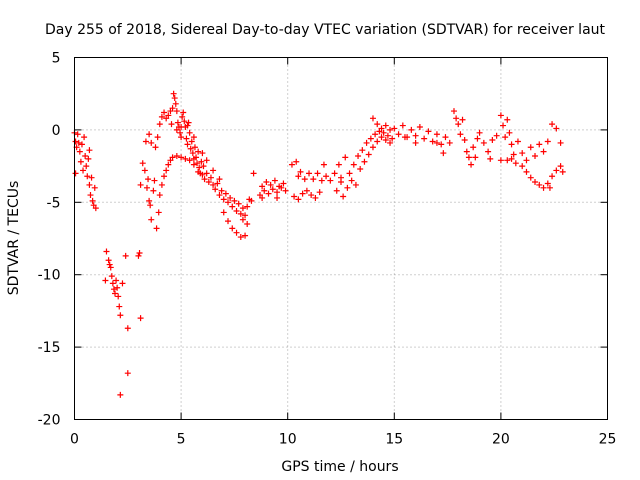  Describe the element at coordinates (49, 276) in the screenshot. I see `y-tick-label: -10` at that location.